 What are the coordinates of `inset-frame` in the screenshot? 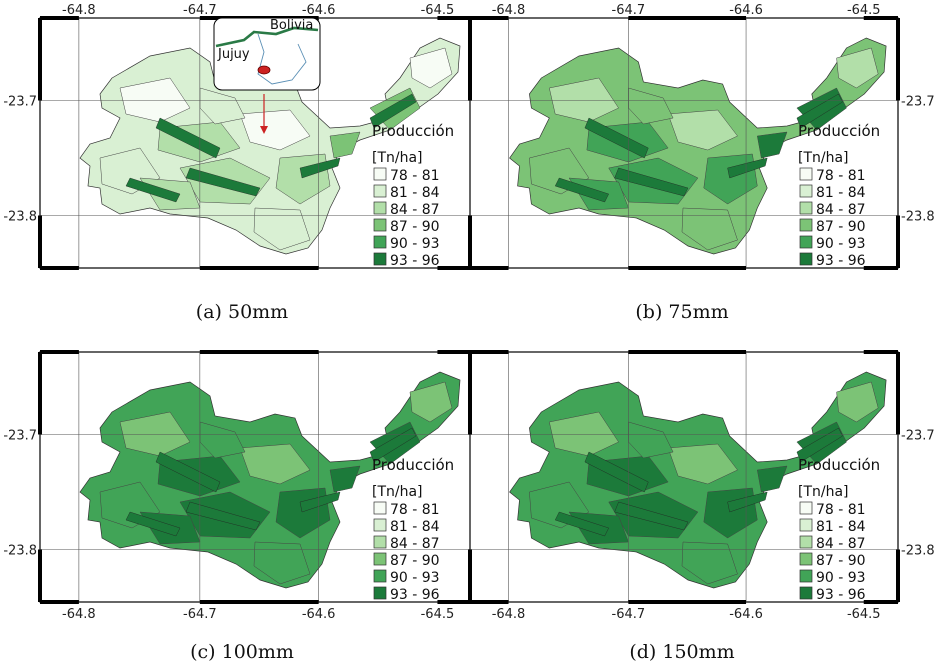 It's located at (267, 54).